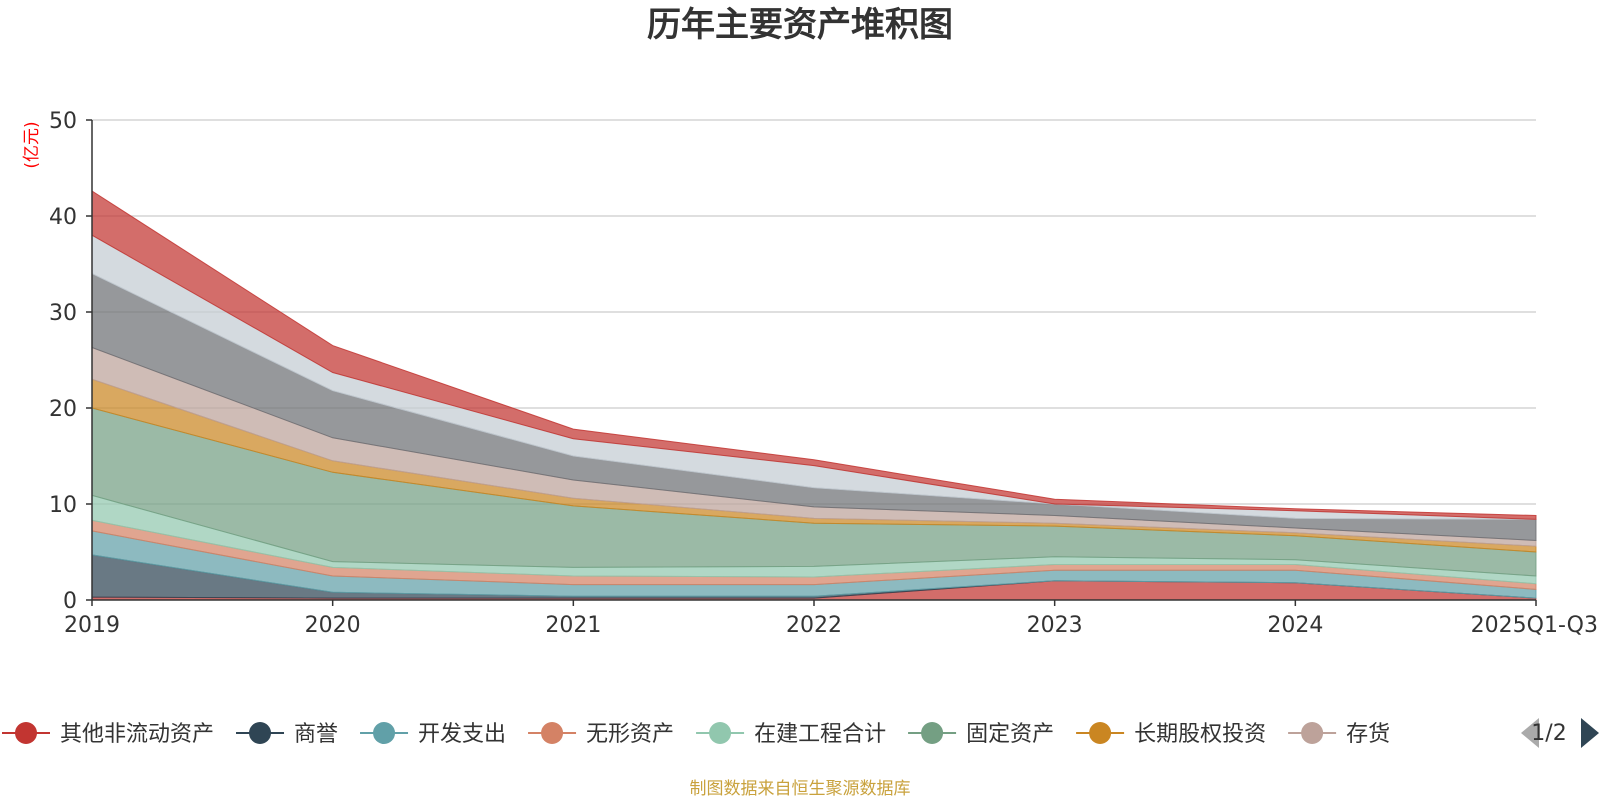 This screenshot has width=1600, height=800. What do you see at coordinates (287, 734) in the screenshot?
I see `legend-item: 商誉` at bounding box center [287, 734].